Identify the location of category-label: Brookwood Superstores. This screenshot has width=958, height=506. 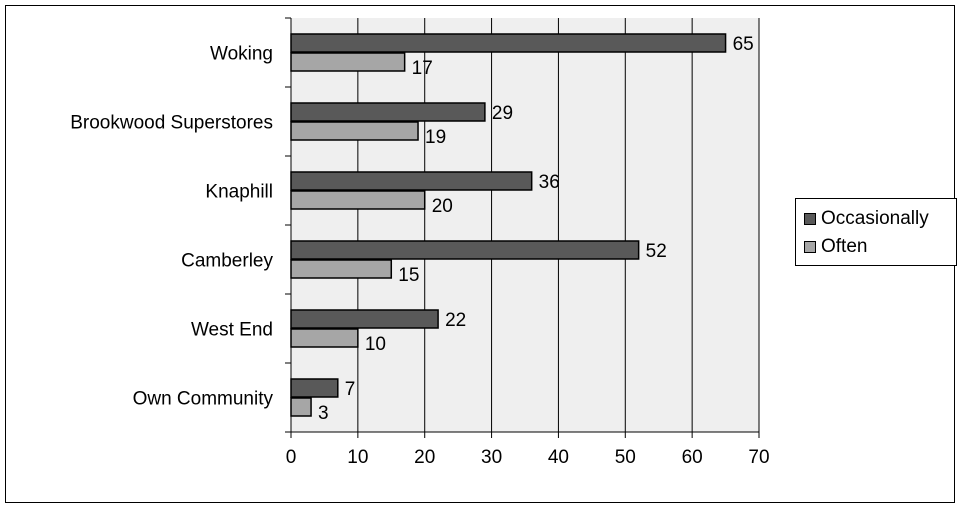
(171, 123).